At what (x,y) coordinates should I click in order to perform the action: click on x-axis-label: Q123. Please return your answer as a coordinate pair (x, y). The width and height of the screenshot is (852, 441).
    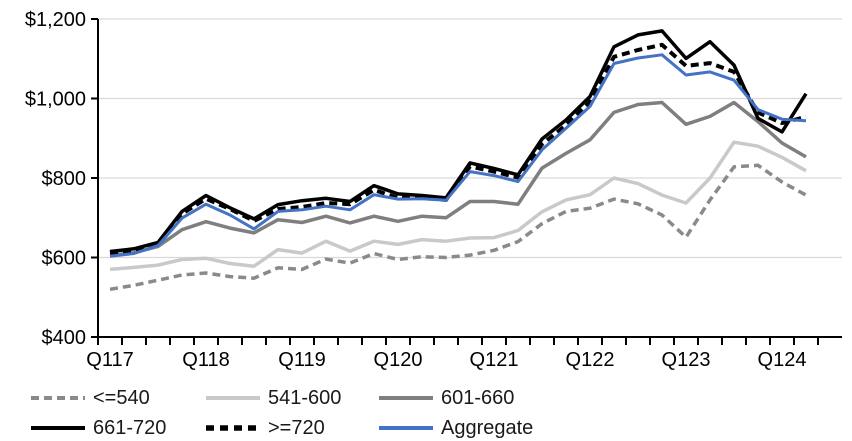
    Looking at the image, I should click on (686, 360).